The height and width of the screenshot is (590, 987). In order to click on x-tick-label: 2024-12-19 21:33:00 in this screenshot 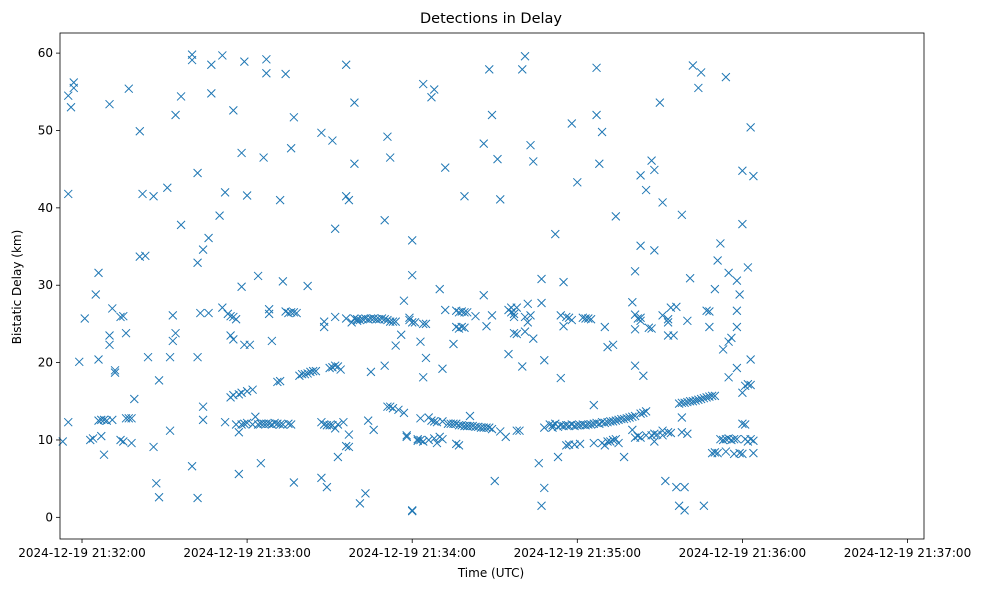, I will do `click(246, 553)`.